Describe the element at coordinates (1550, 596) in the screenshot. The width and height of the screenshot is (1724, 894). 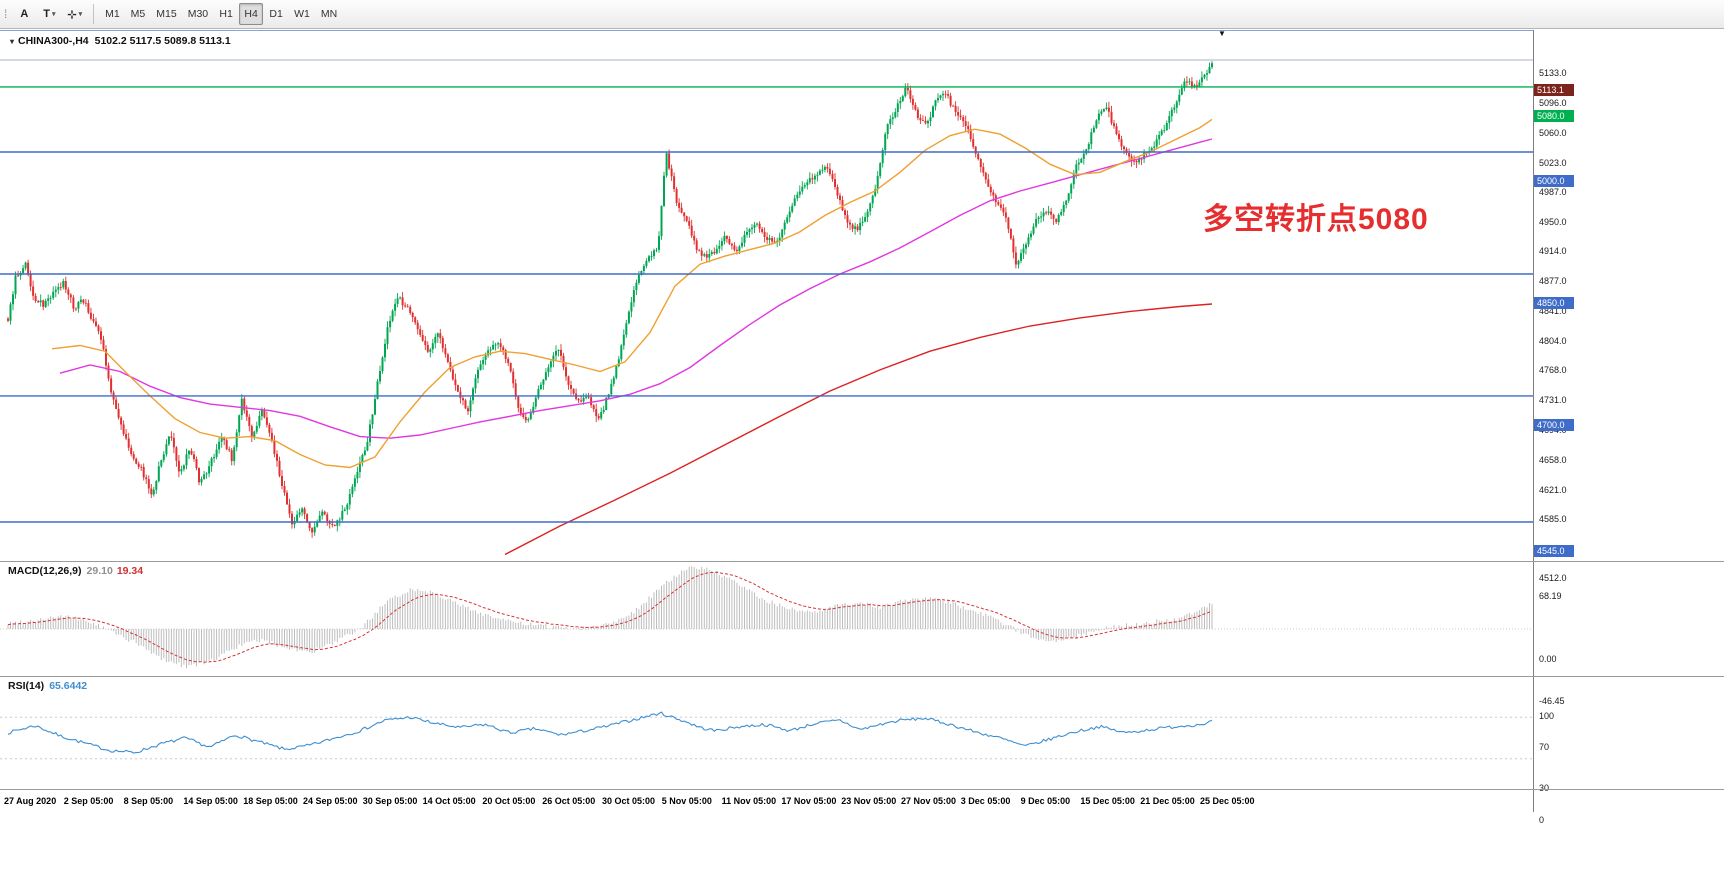
I see `macd-axis-tick: 68.19` at that location.